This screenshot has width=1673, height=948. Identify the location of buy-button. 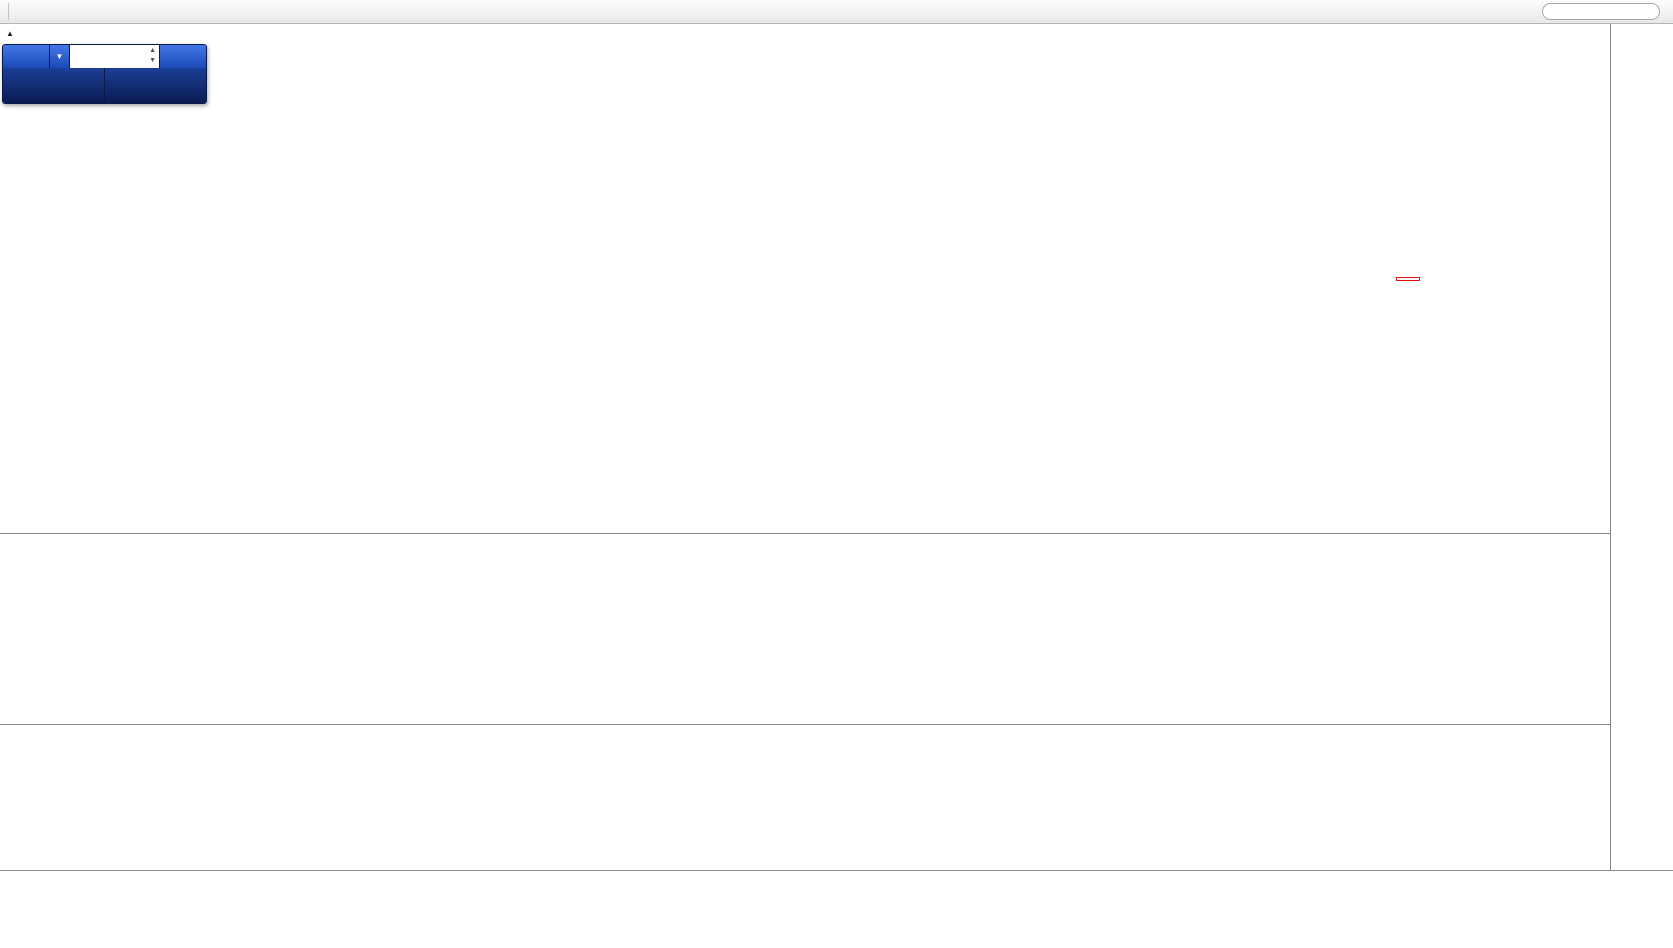
(182, 56).